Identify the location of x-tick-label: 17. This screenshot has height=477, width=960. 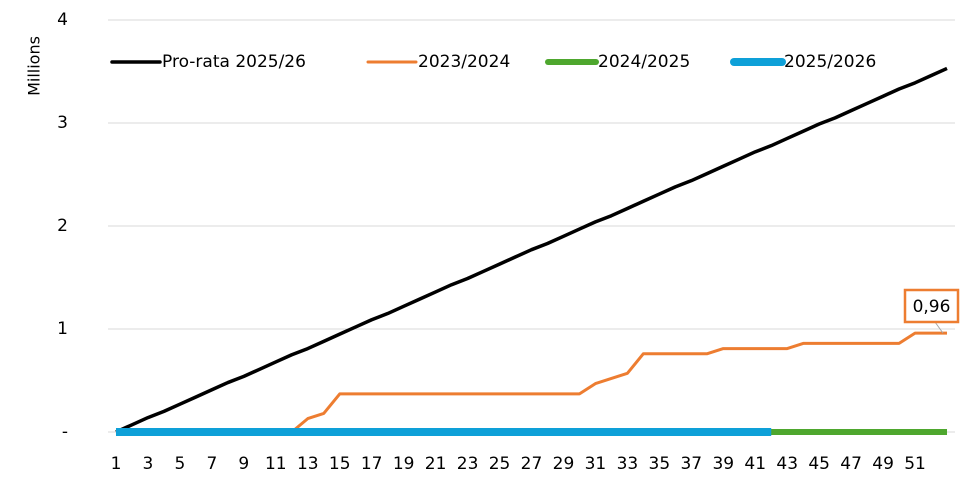
(372, 464).